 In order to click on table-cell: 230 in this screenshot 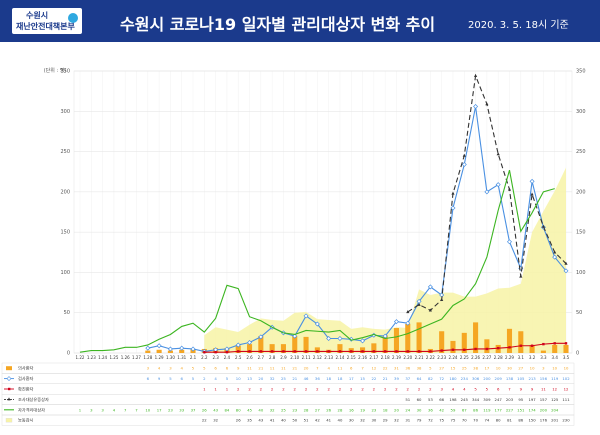, I will do `click(566, 420)`.